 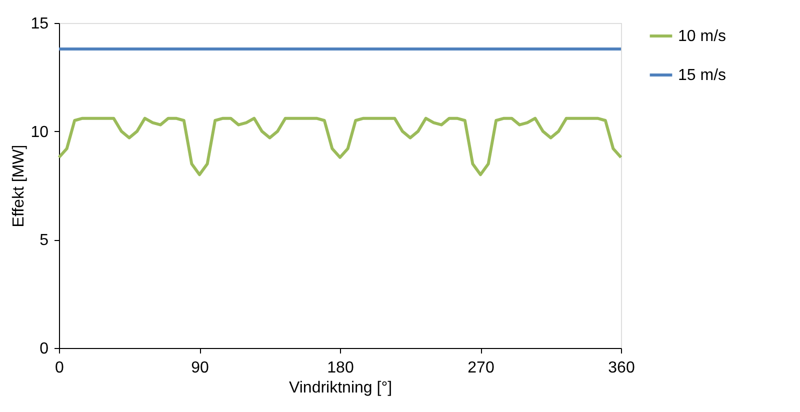 What do you see at coordinates (200, 368) in the screenshot?
I see `x-tick-label: 90` at bounding box center [200, 368].